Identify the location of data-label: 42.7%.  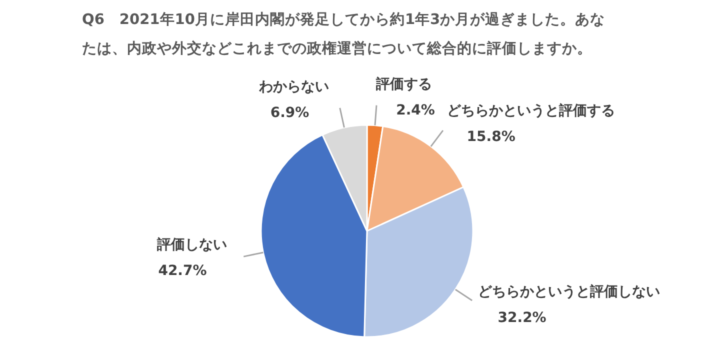
(182, 271).